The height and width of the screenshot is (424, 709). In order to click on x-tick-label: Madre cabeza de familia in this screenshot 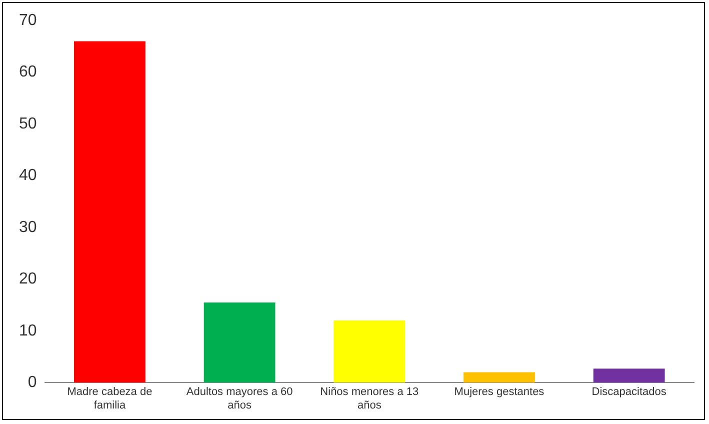, I will do `click(109, 399)`.